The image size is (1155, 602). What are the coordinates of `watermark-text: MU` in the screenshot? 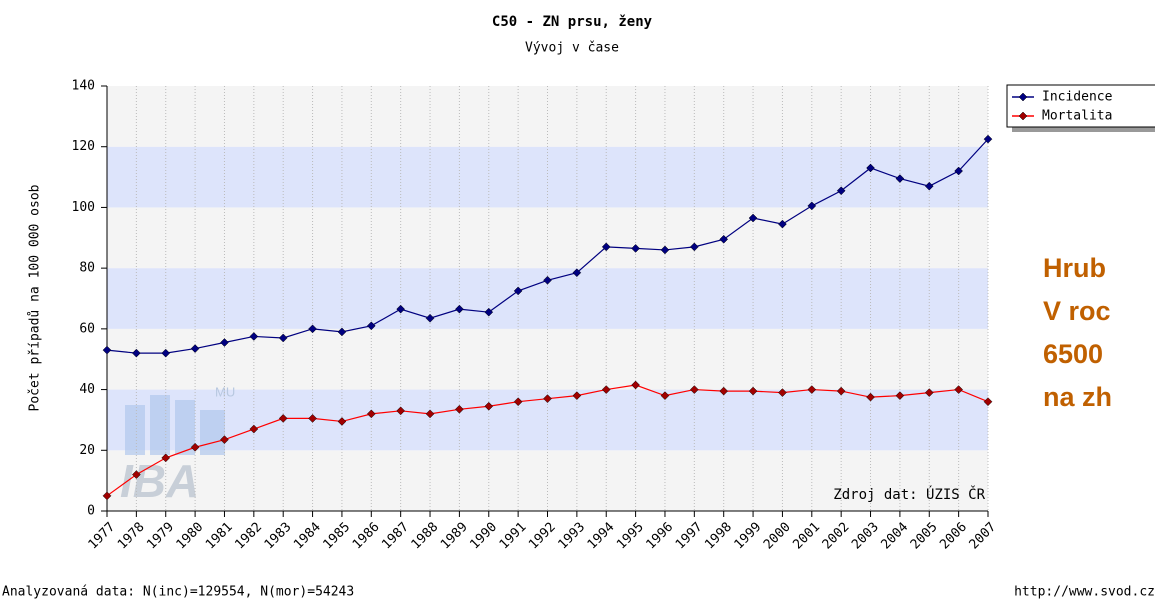 It's located at (225, 391).